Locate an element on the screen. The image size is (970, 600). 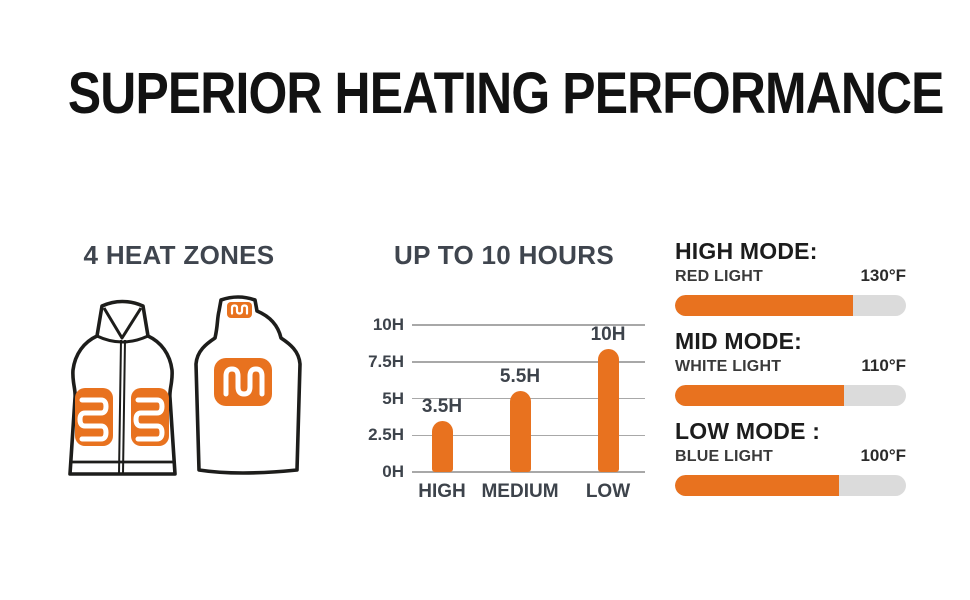
vest-zipper is located at coordinates (122, 407).